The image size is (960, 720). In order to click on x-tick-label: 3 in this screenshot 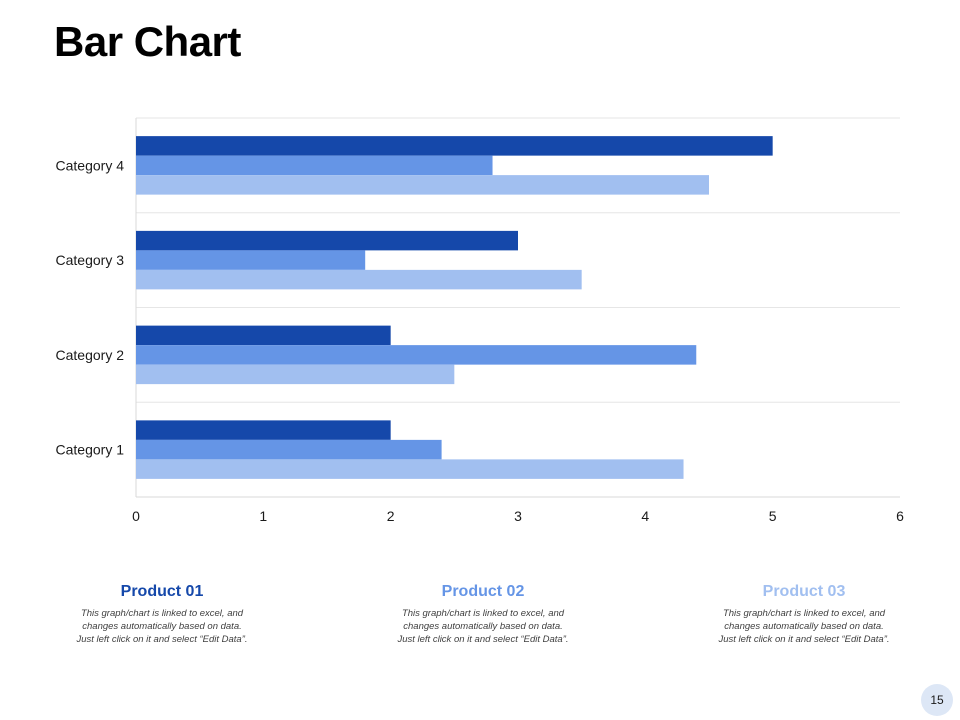, I will do `click(518, 516)`.